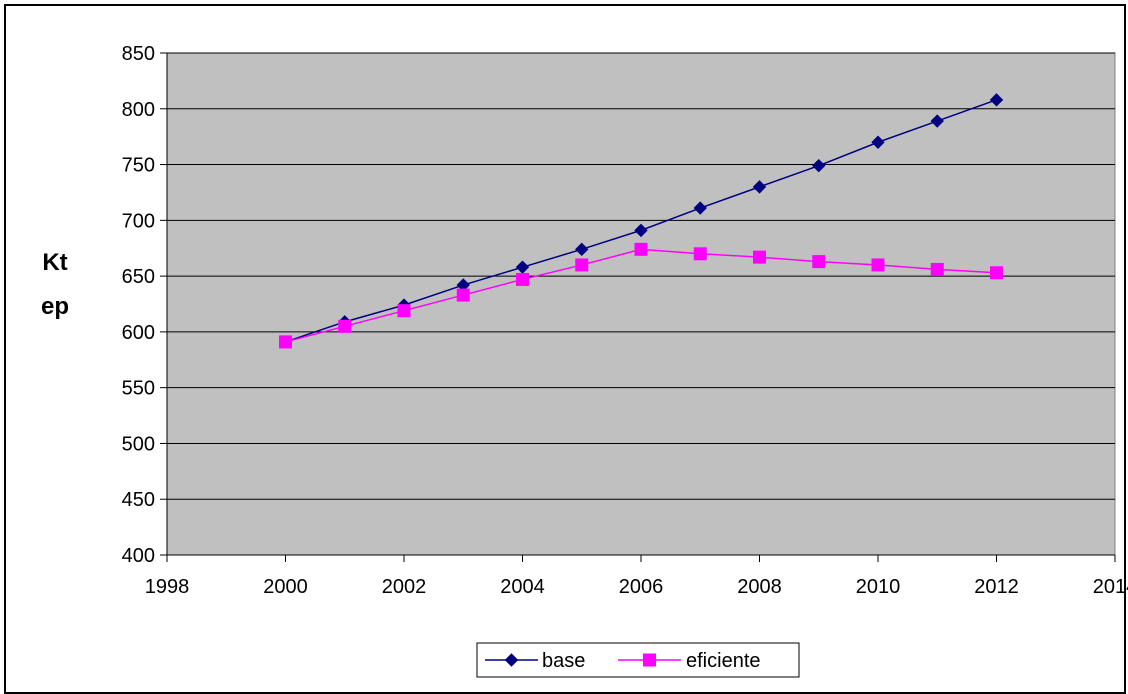 The height and width of the screenshot is (694, 1128). What do you see at coordinates (138, 389) in the screenshot?
I see `y-tick-label: 550` at bounding box center [138, 389].